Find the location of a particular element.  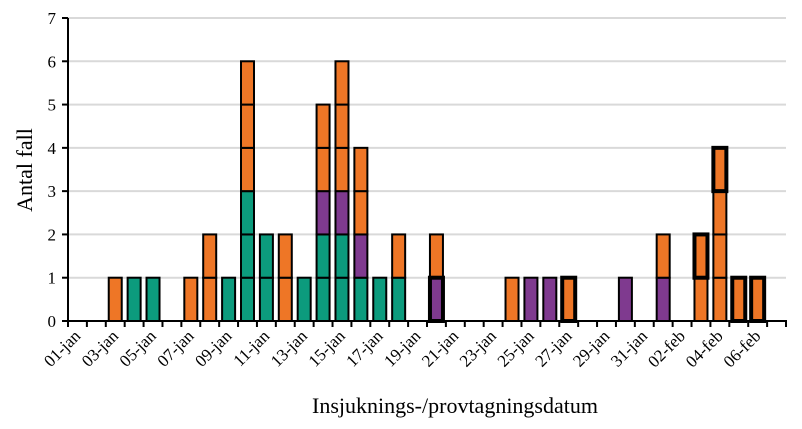

x-tick-label: 09-jan is located at coordinates (213, 348).